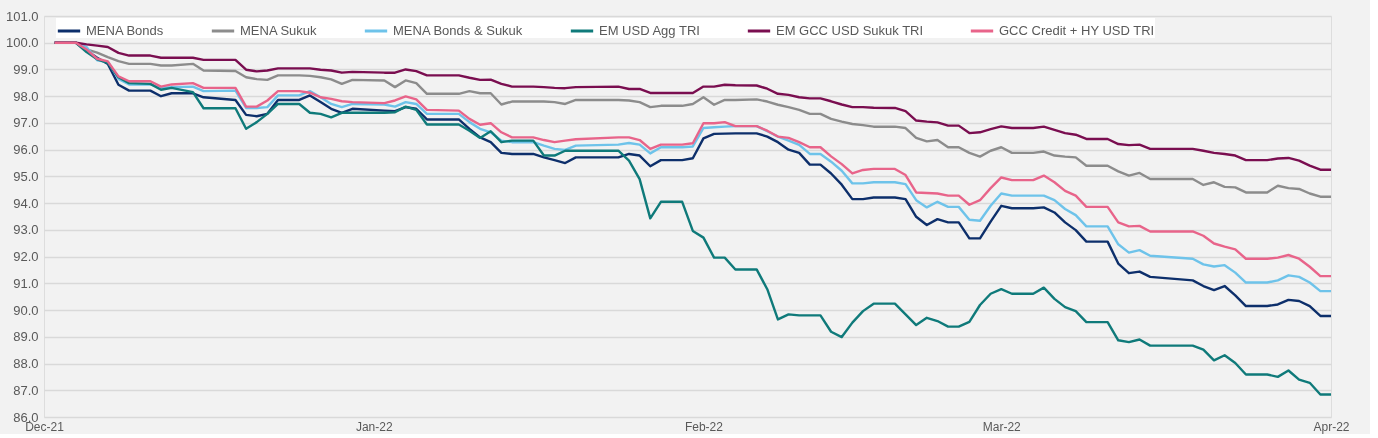 The width and height of the screenshot is (1378, 438). I want to click on x-tick-label: Feb-22, so click(704, 426).